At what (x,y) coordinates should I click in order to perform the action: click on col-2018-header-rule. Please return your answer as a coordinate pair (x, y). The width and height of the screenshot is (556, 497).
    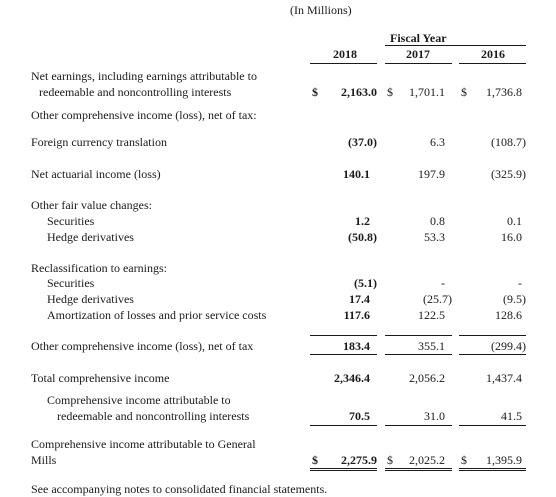
    Looking at the image, I should click on (343, 63).